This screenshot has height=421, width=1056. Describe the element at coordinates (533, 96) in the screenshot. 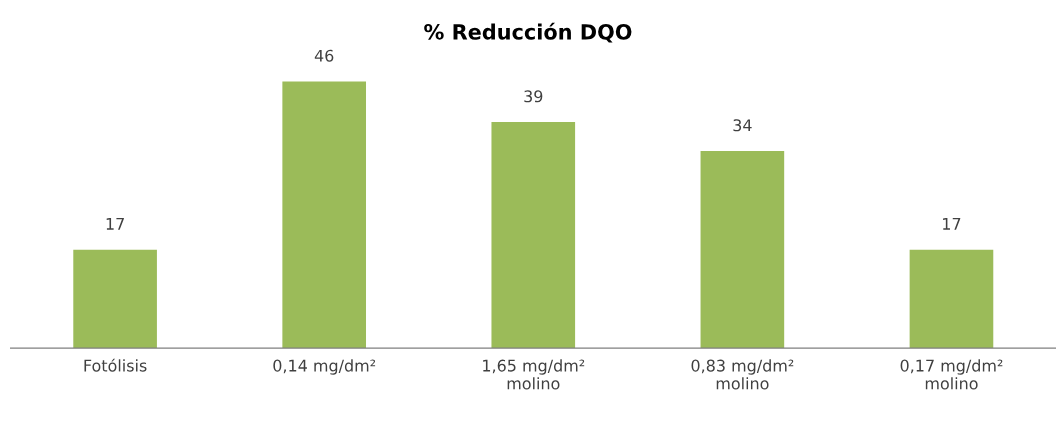

I see `data-label: 39` at that location.